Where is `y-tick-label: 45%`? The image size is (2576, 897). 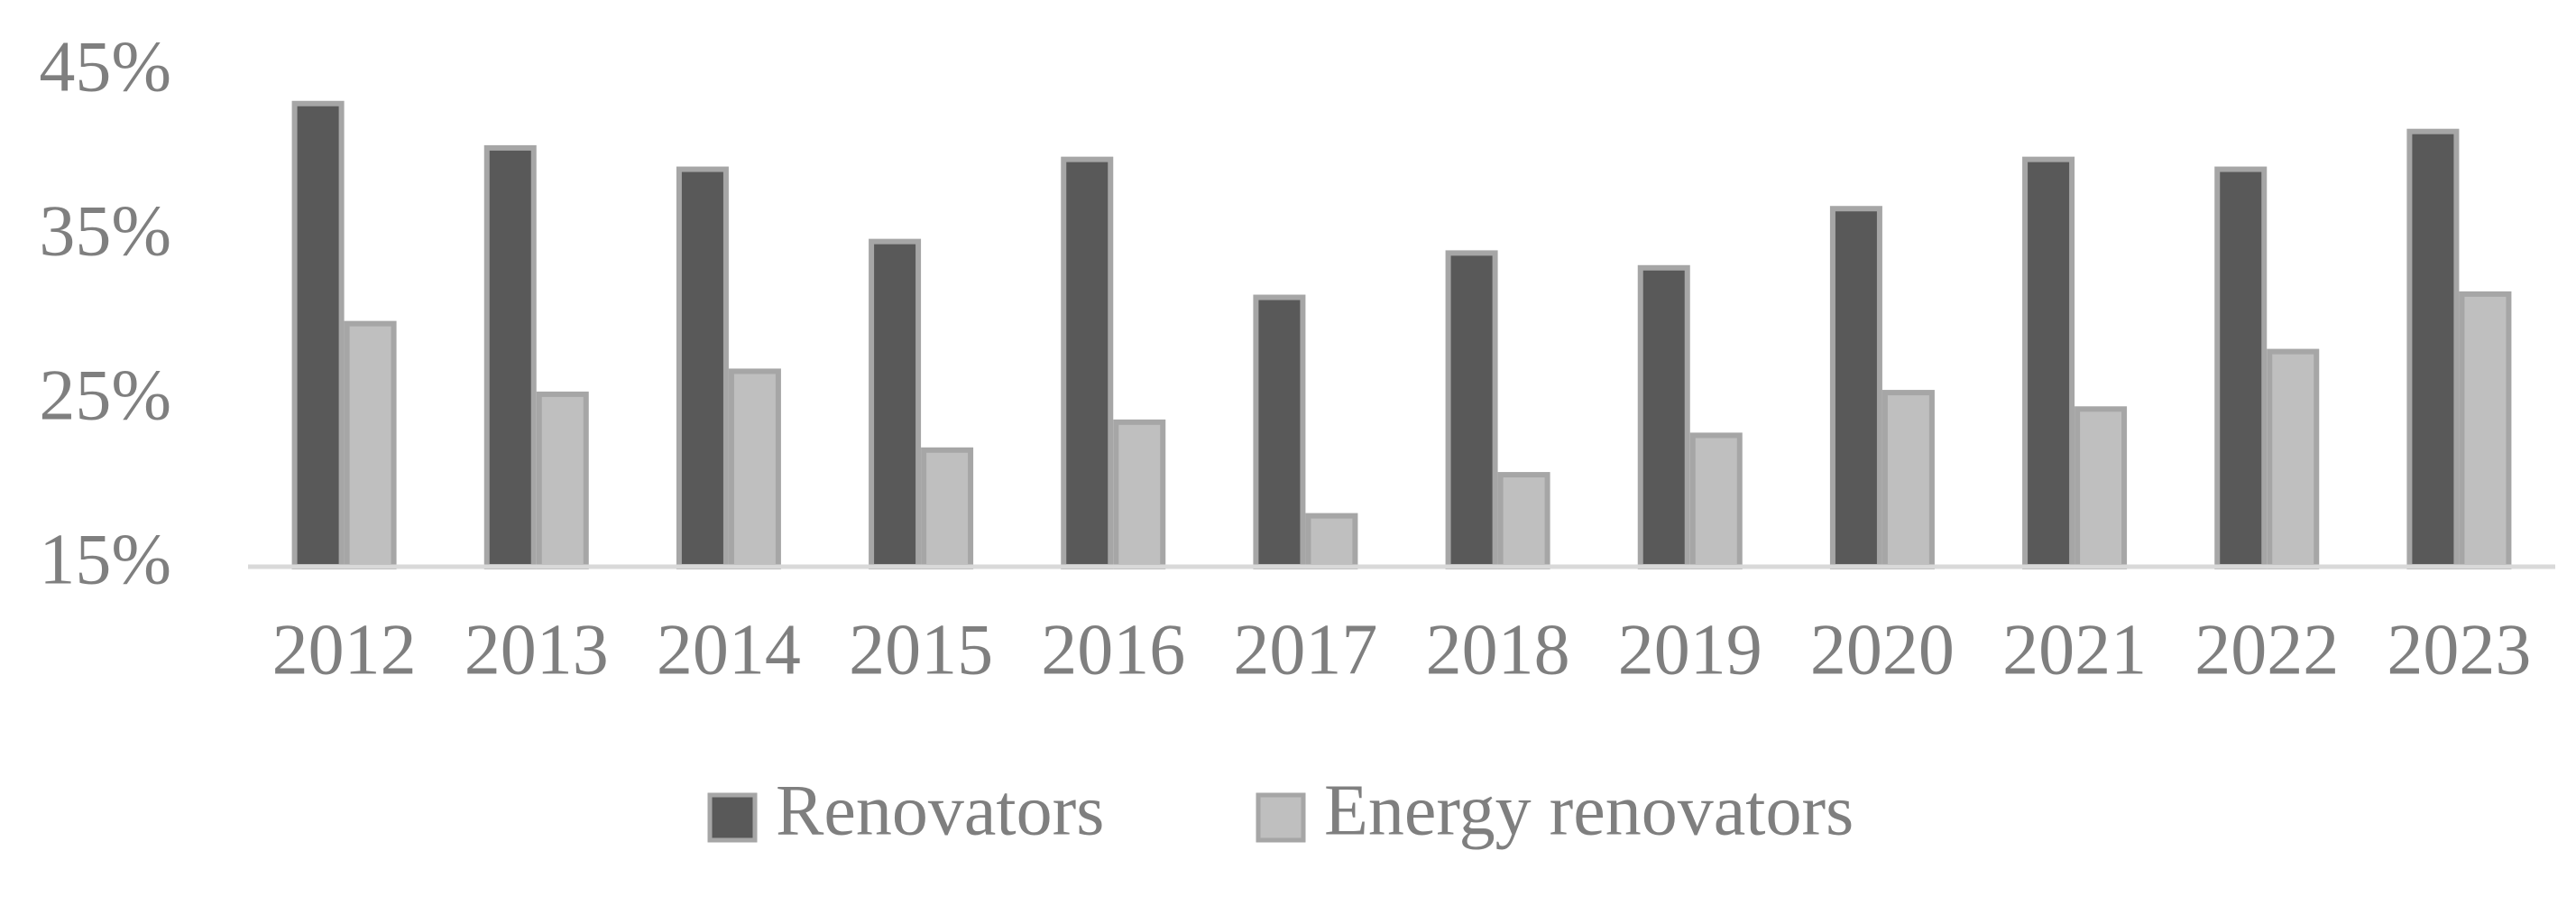
y-tick-label: 45% is located at coordinates (105, 66).